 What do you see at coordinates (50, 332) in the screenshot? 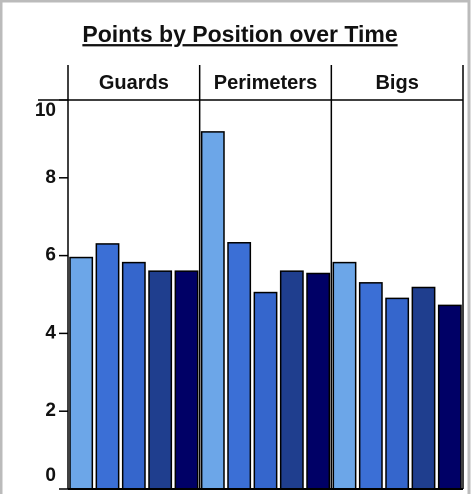
I see `y-tick-label: 4` at bounding box center [50, 332].